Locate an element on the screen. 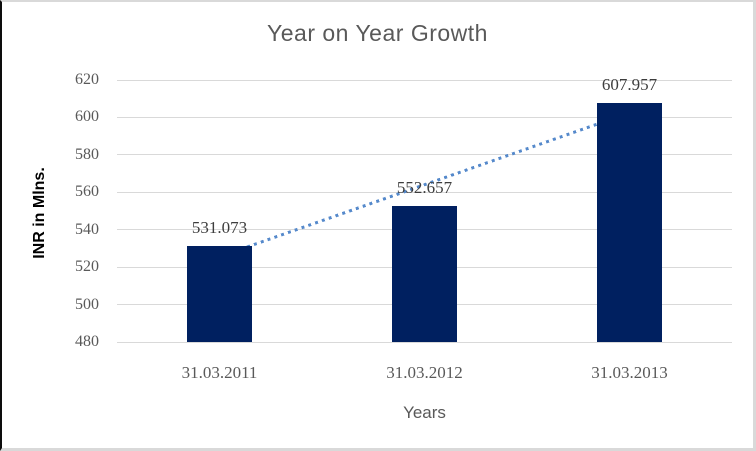  x-tick-label: 31.03.2011 is located at coordinates (219, 372).